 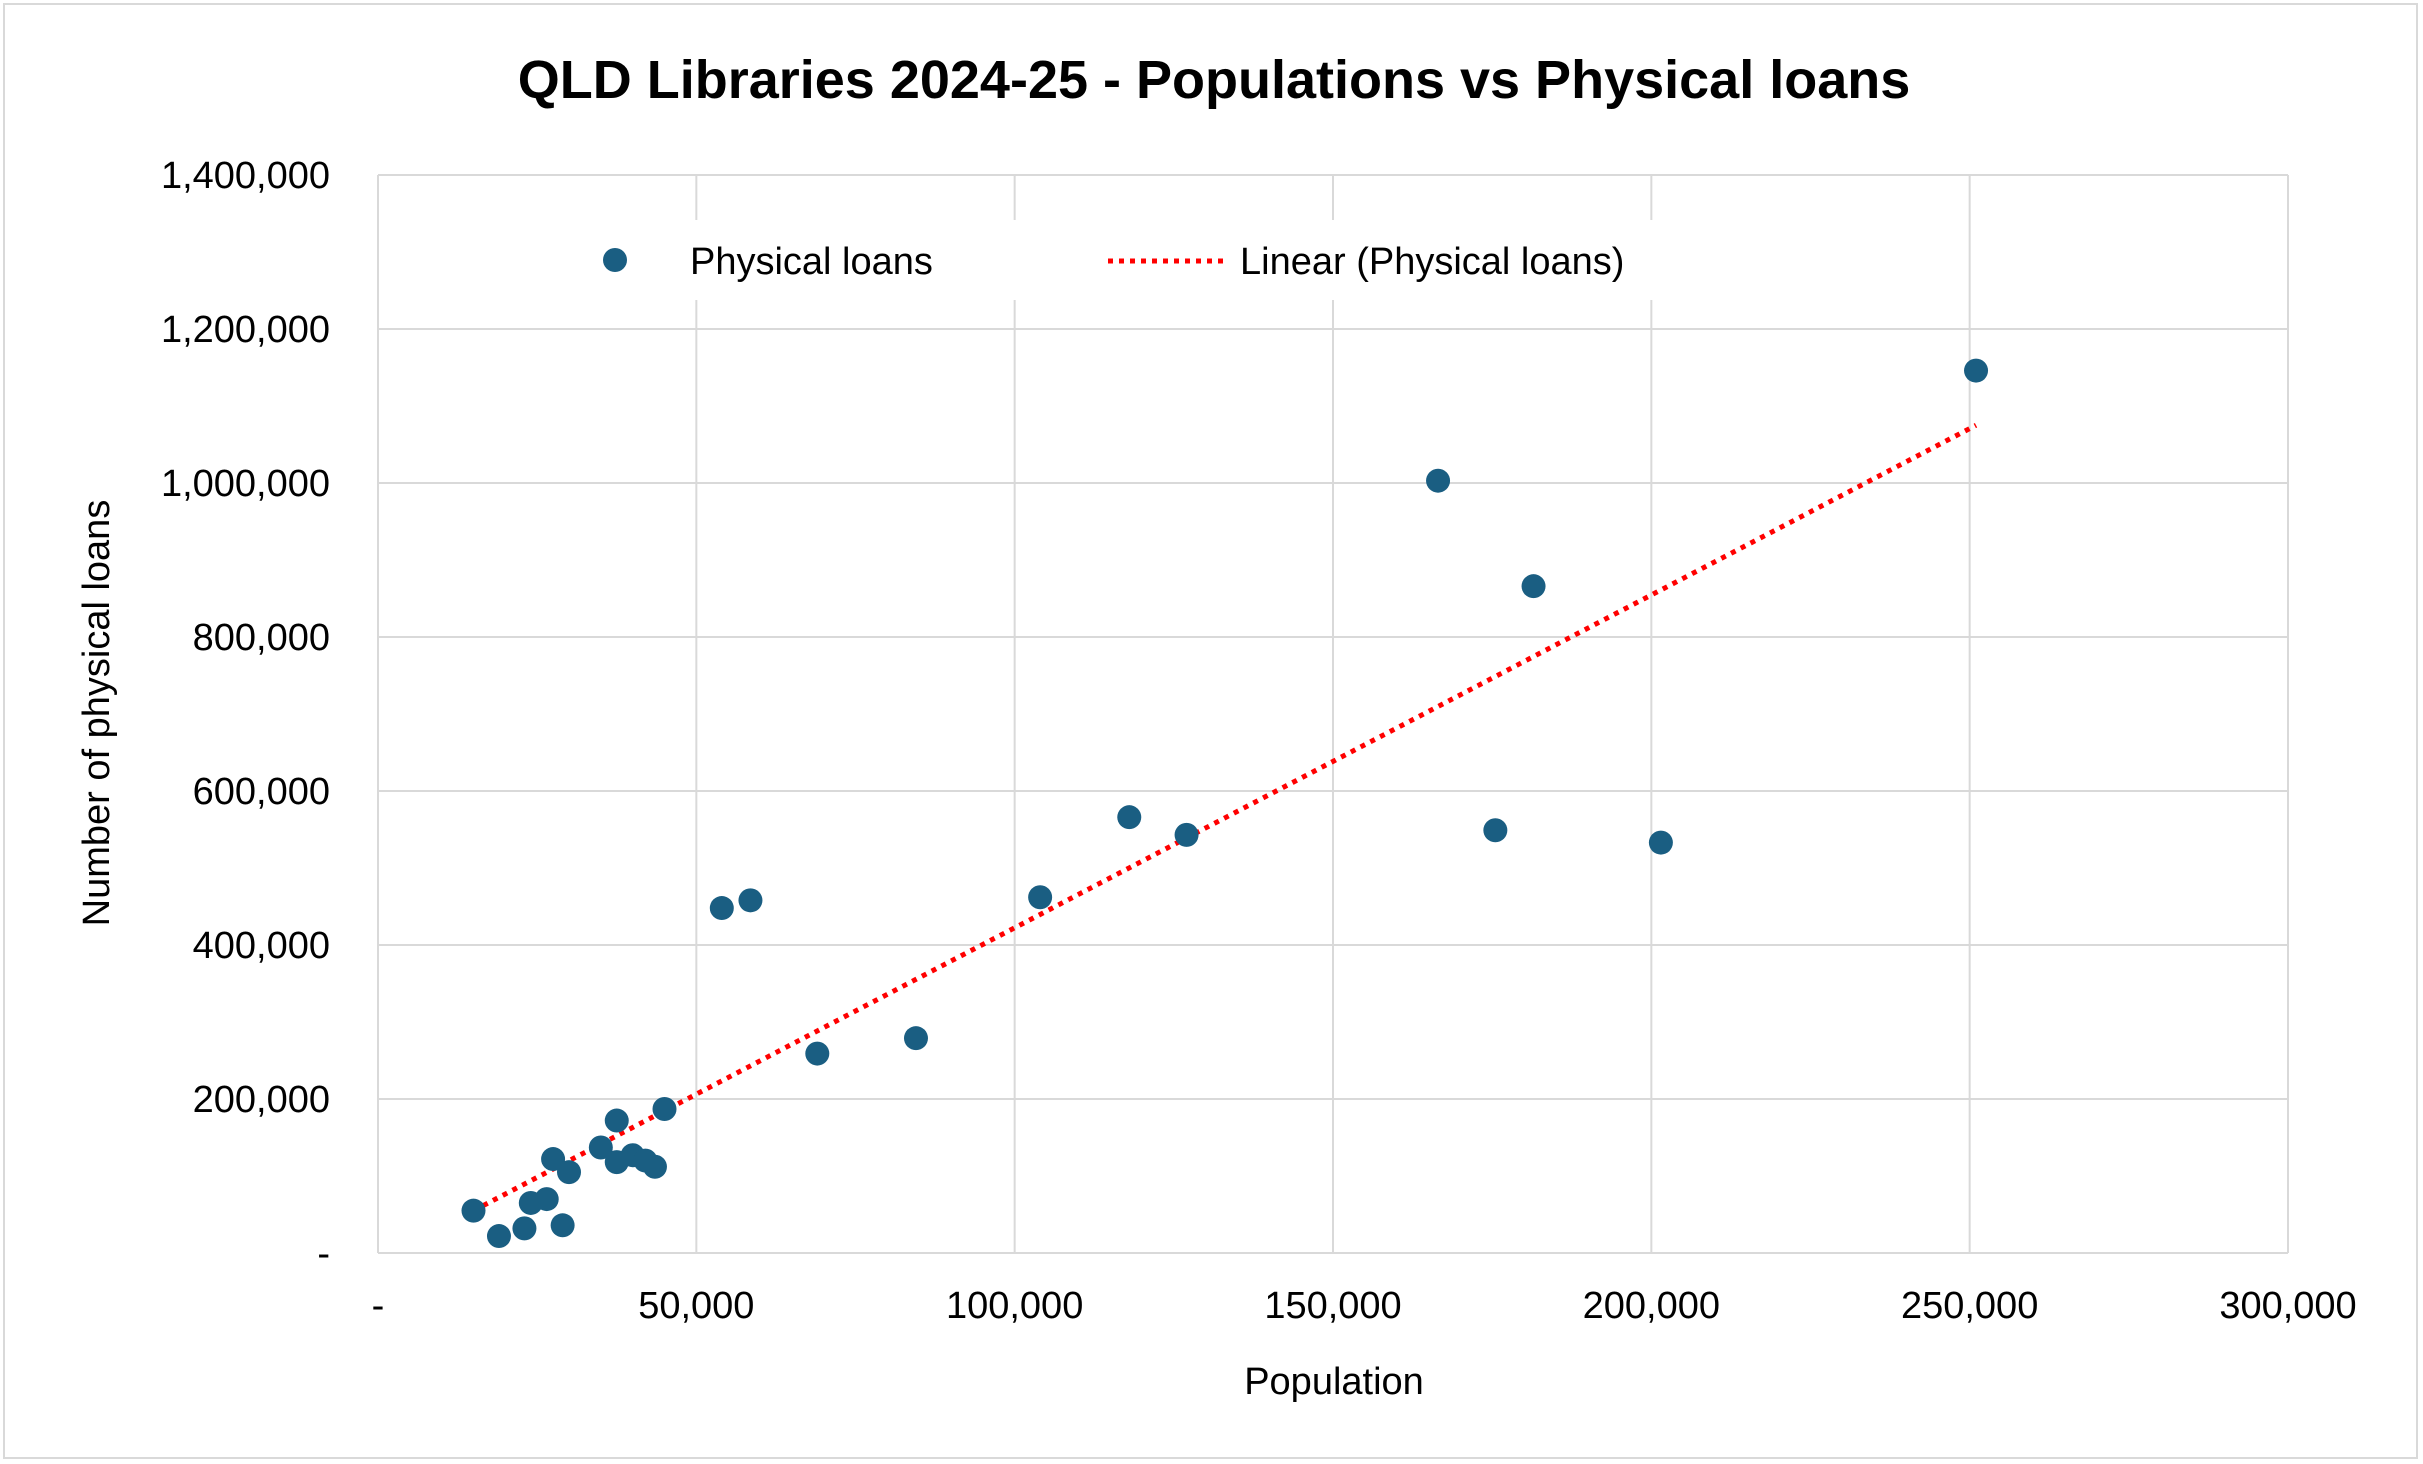 I want to click on y-tick-label: -, so click(x=323, y=1254).